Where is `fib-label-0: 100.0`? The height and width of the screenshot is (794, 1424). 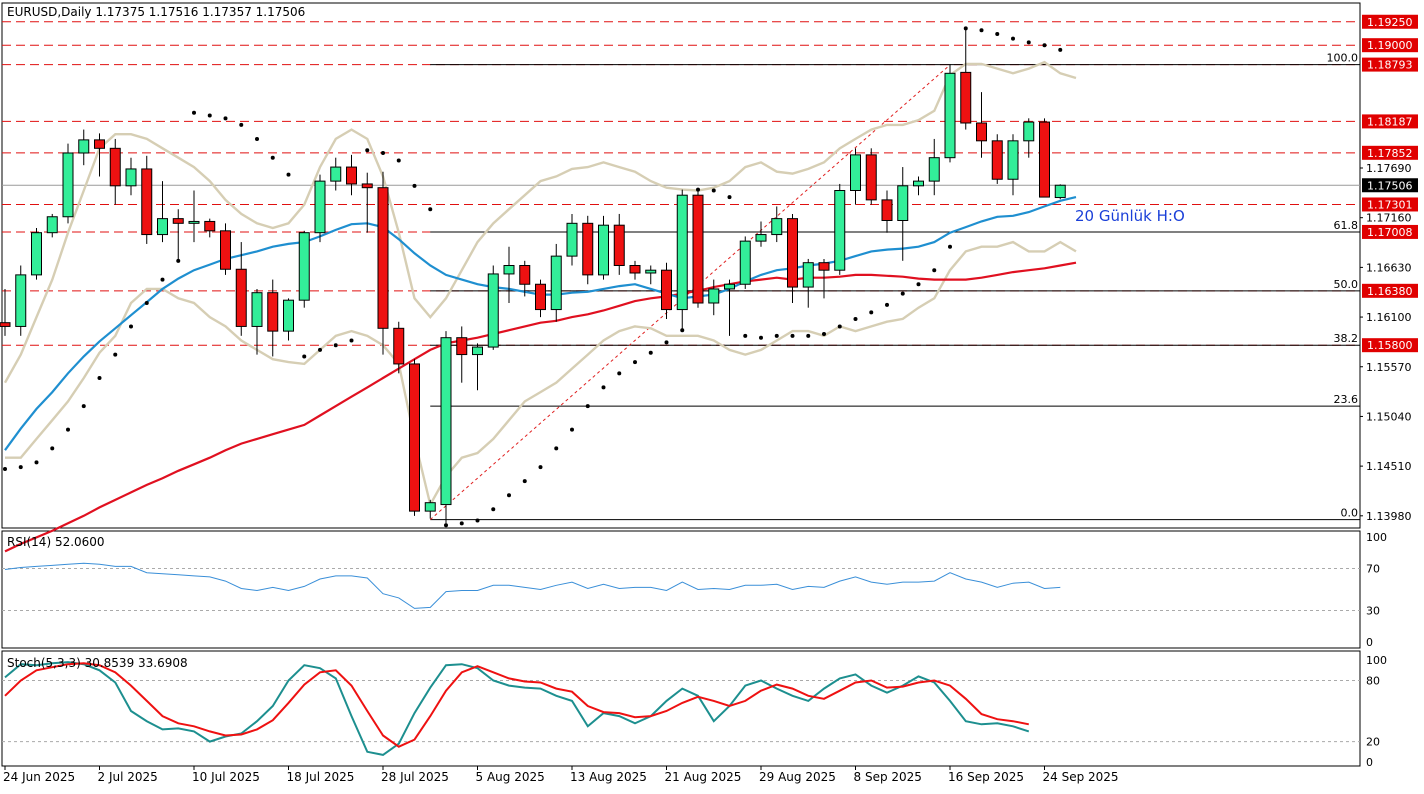
fib-label-0: 100.0 is located at coordinates (1343, 58).